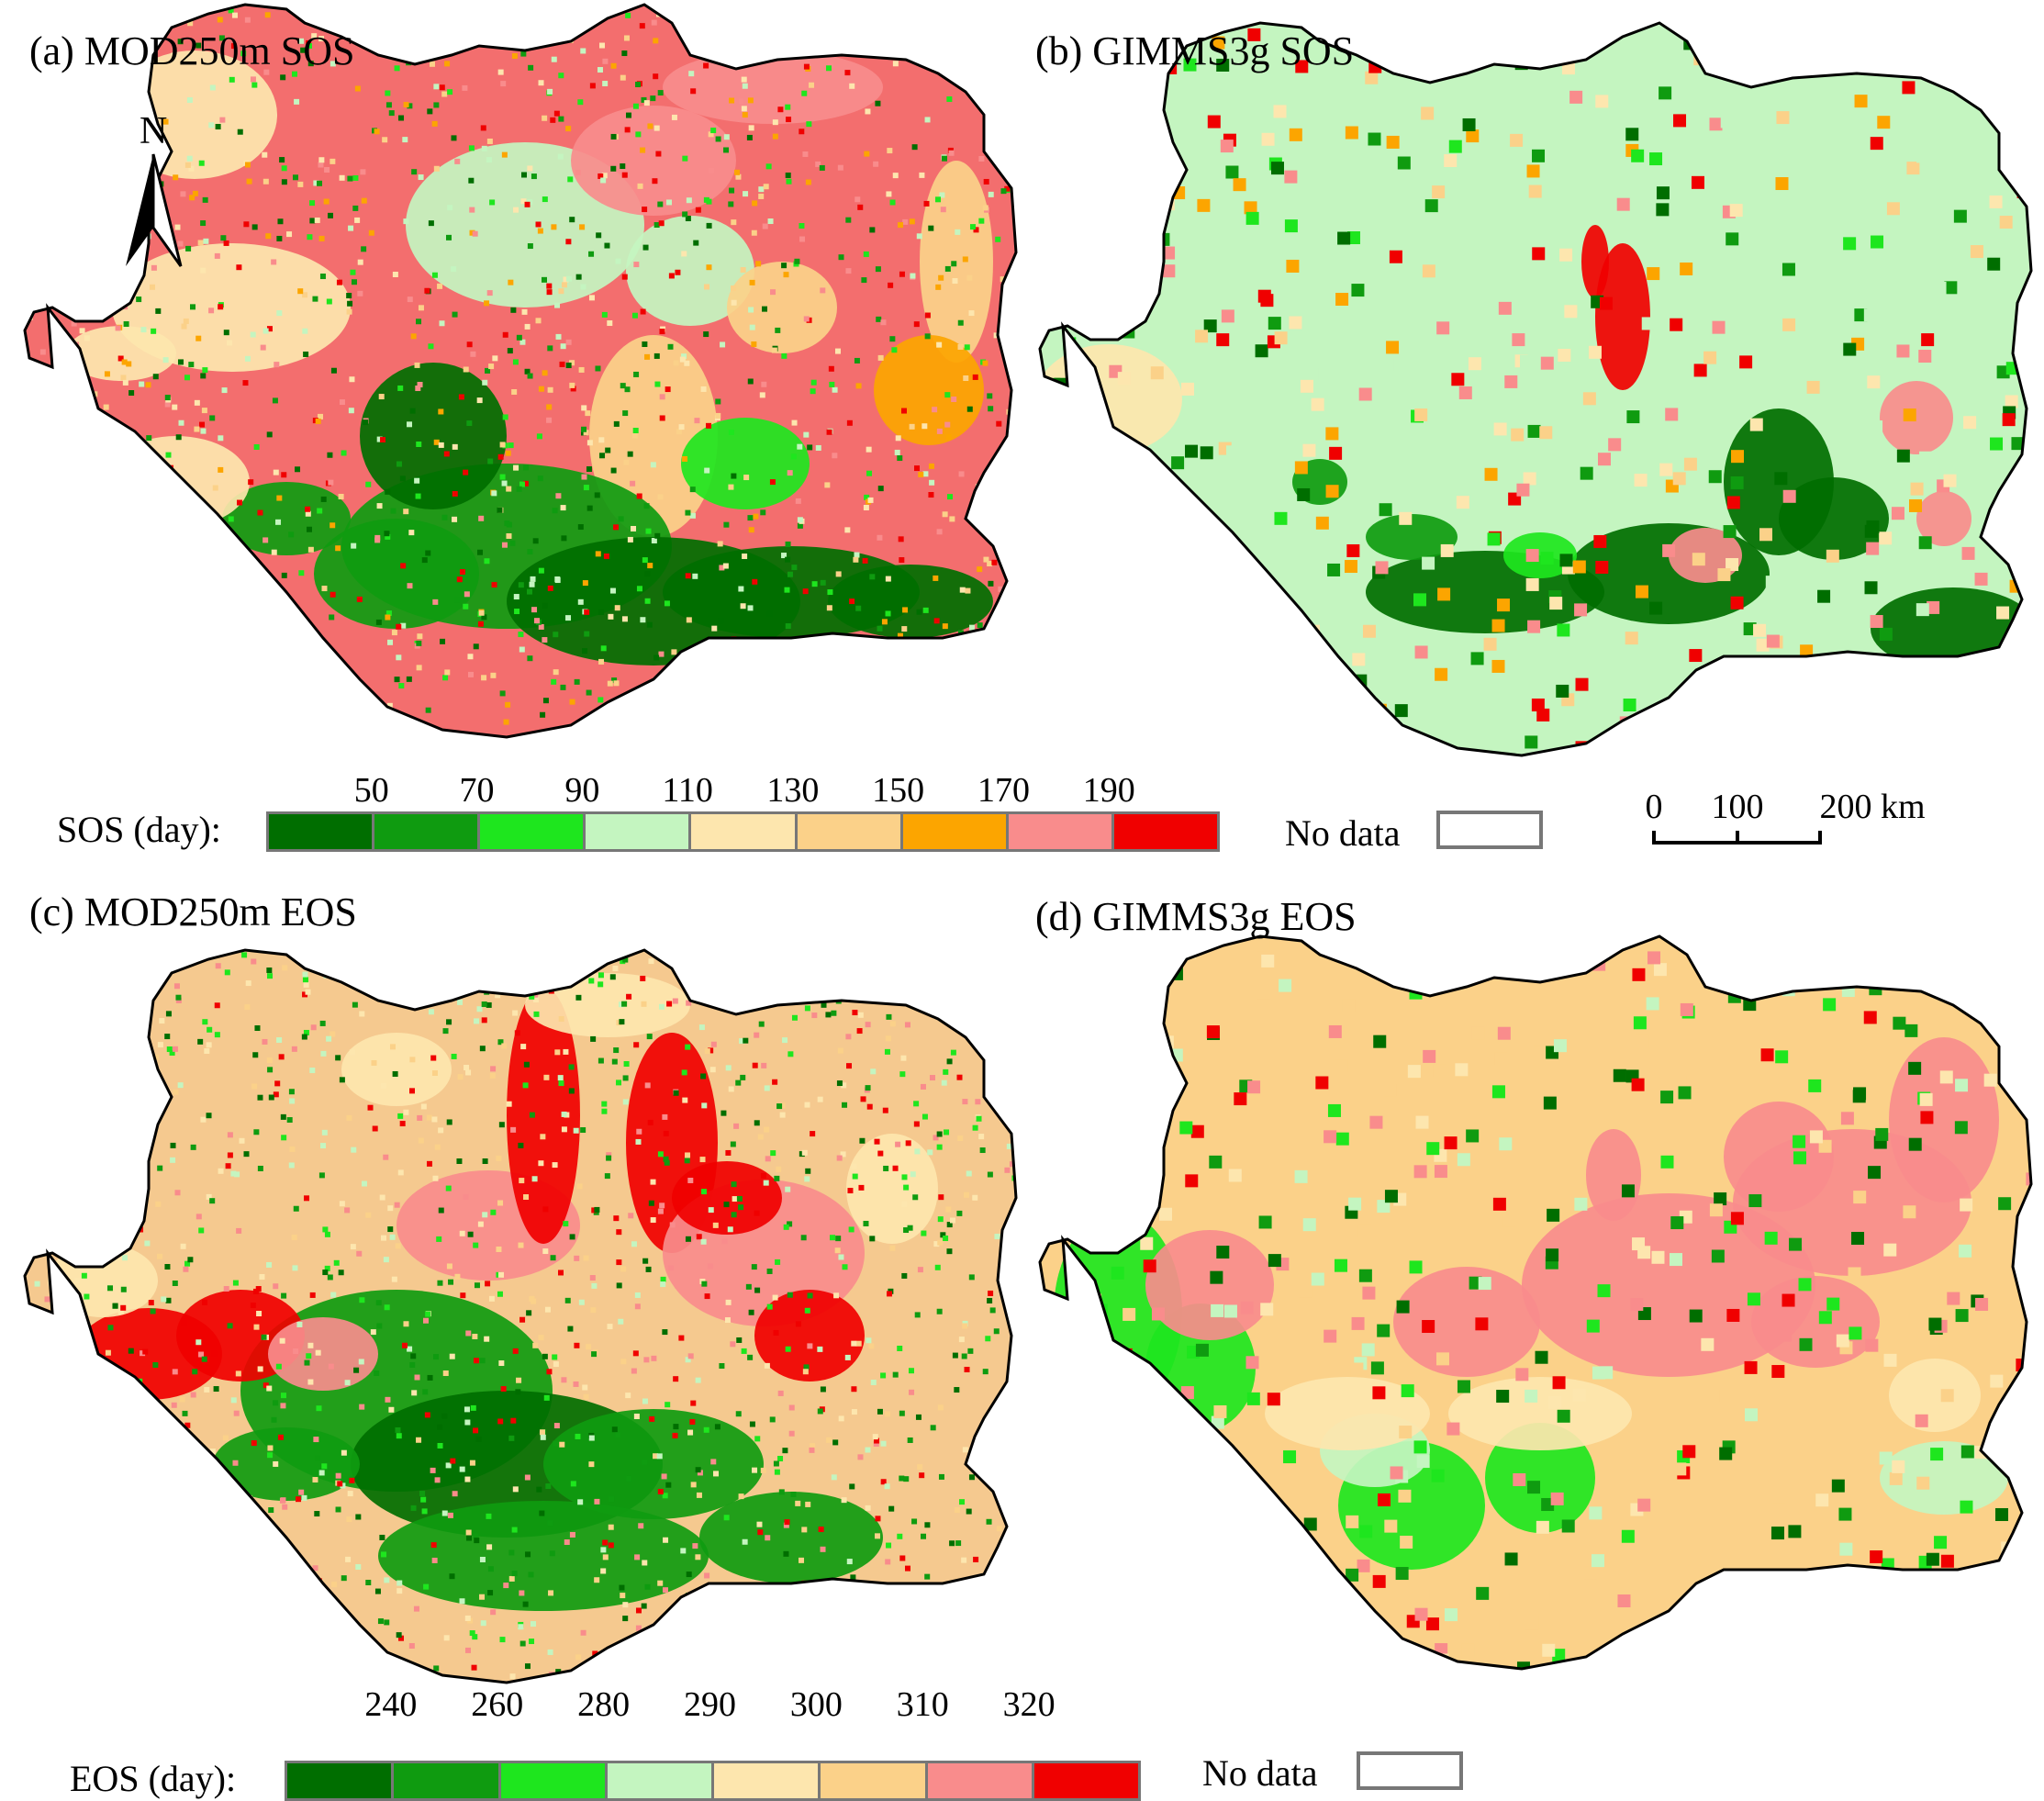  What do you see at coordinates (1654, 807) in the screenshot?
I see `scale-tick-0: 0` at bounding box center [1654, 807].